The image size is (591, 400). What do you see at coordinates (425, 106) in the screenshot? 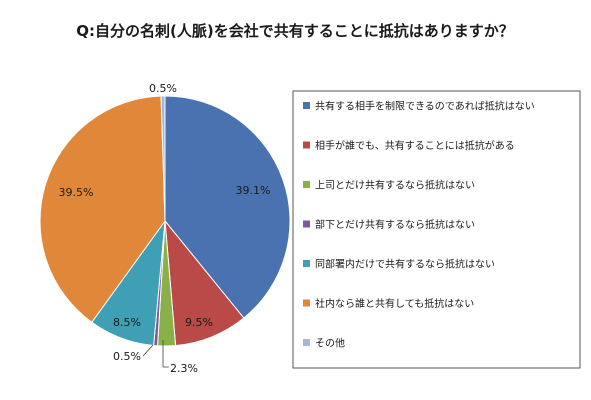
I see `legend-label-1: 共有する相手を制限できるのであれば抵抗はない` at bounding box center [425, 106].